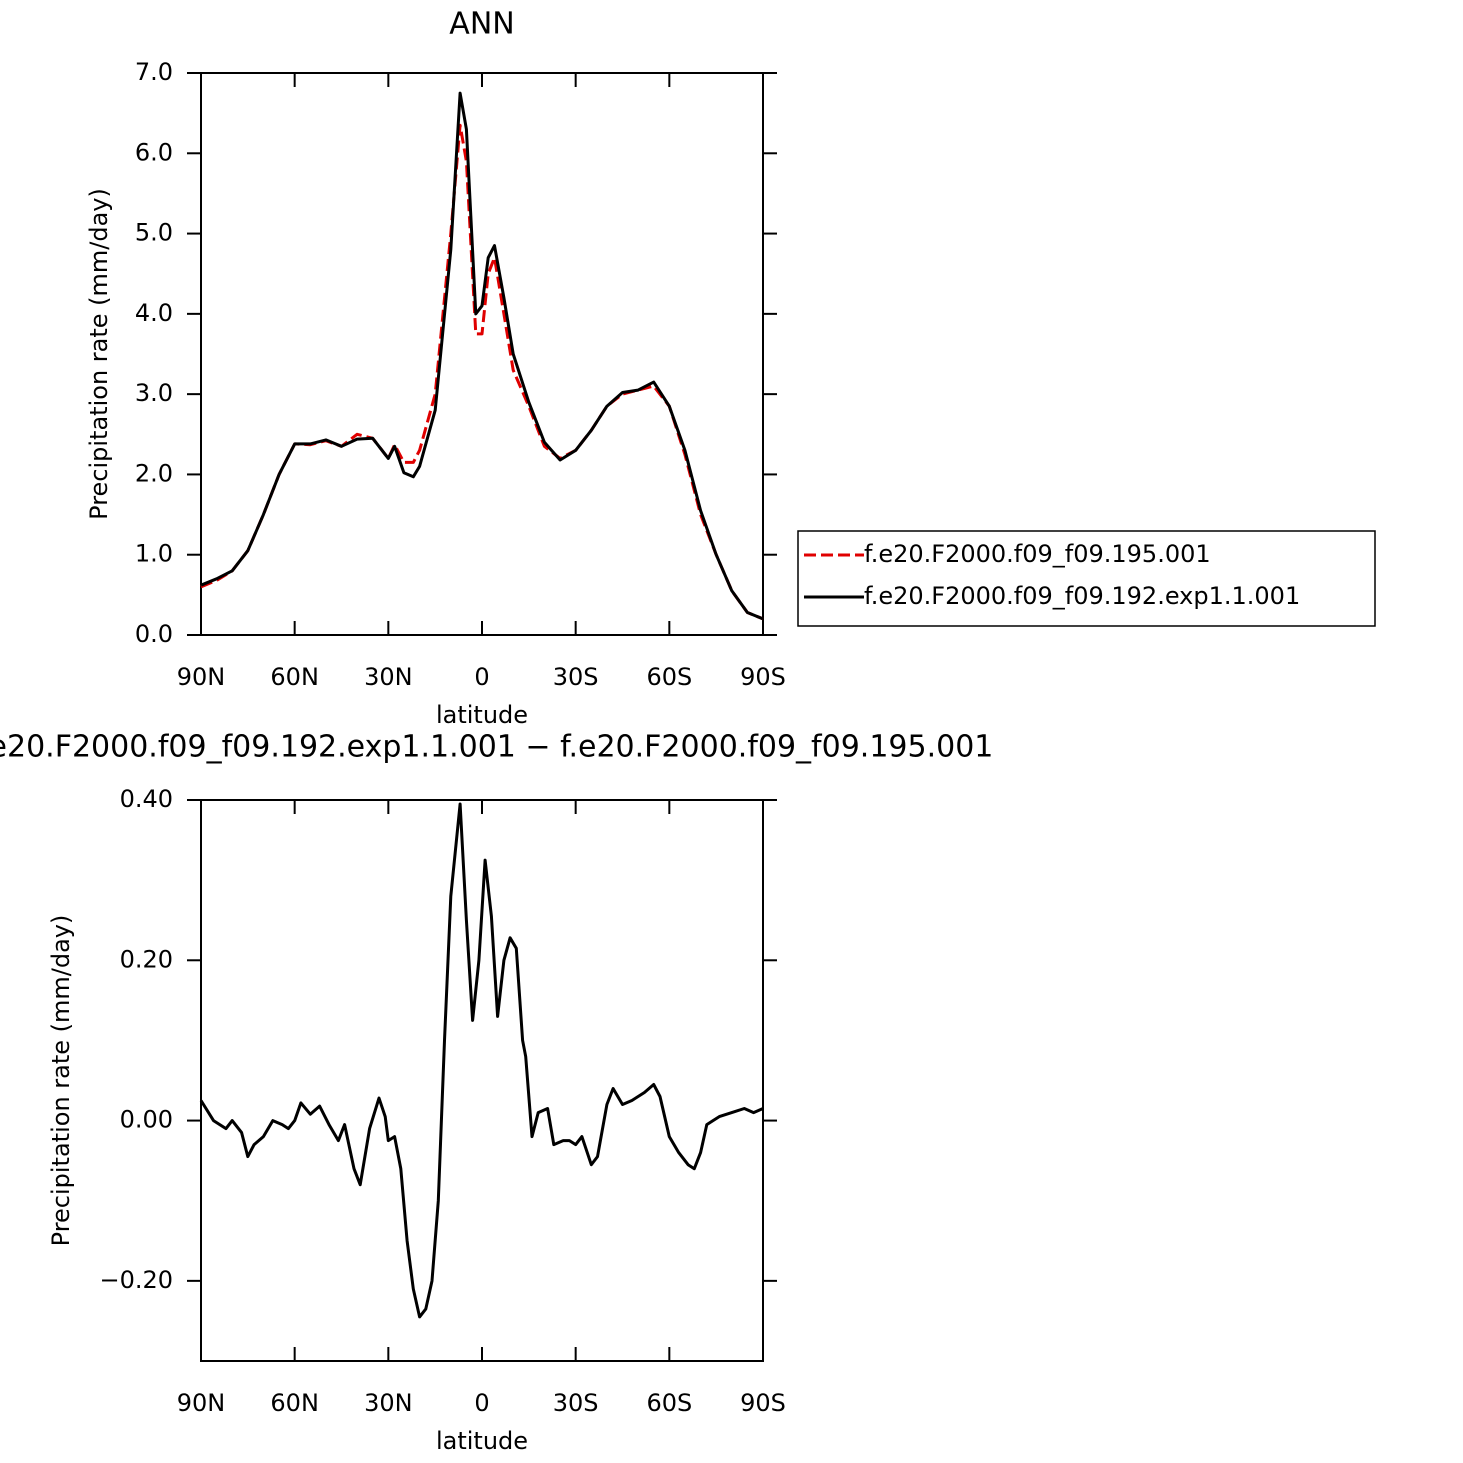 This screenshot has height=1463, width=1463. Describe the element at coordinates (481, 24) in the screenshot. I see `chart-title: ANN` at that location.